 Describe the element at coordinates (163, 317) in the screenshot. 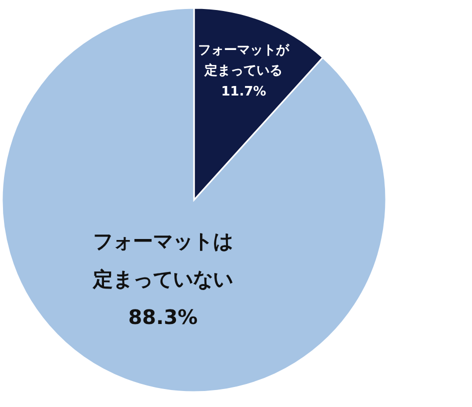

I see `data-label: 88.3%` at that location.